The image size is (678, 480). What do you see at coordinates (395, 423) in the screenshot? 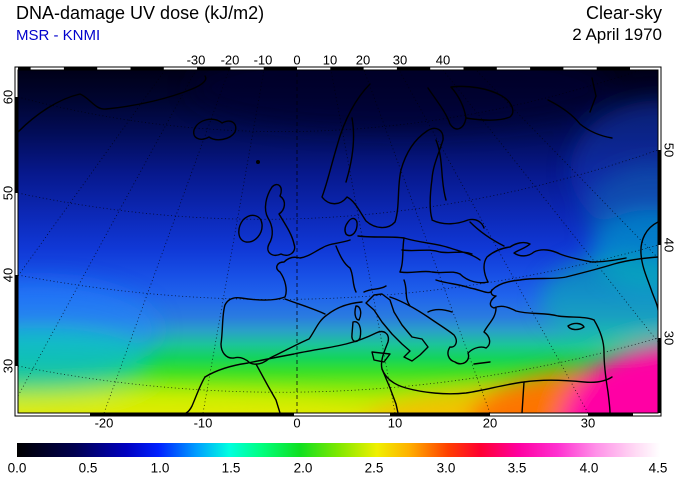
I see `bottom-tick-label: 10` at bounding box center [395, 423].